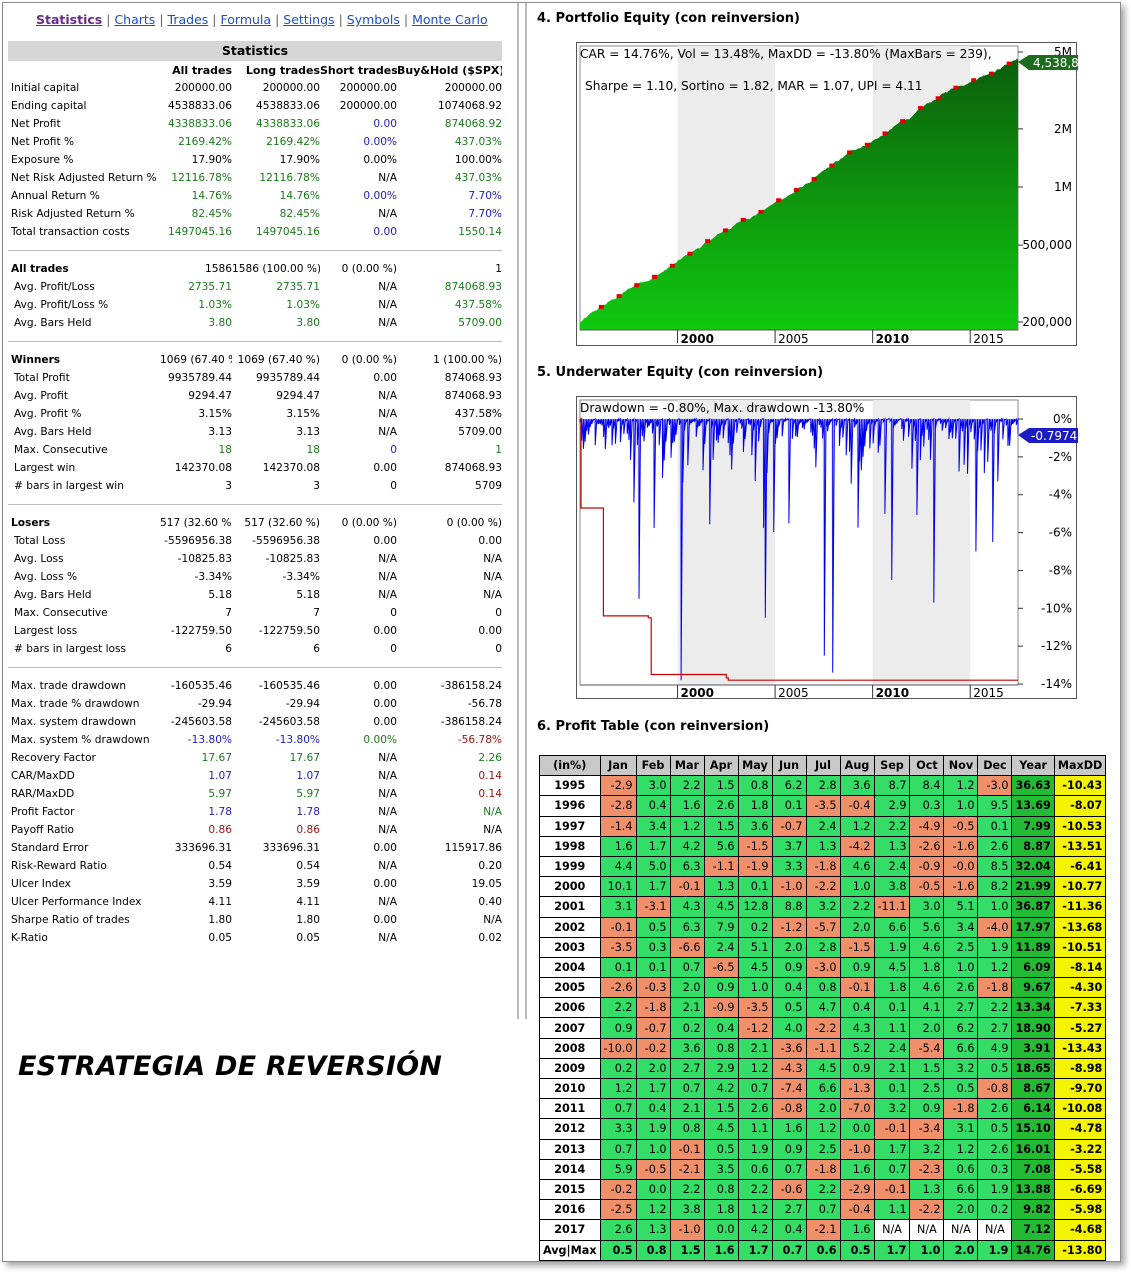 The image size is (1131, 1272). I want to click on profit-month-cell: 6.3, so click(687, 927).